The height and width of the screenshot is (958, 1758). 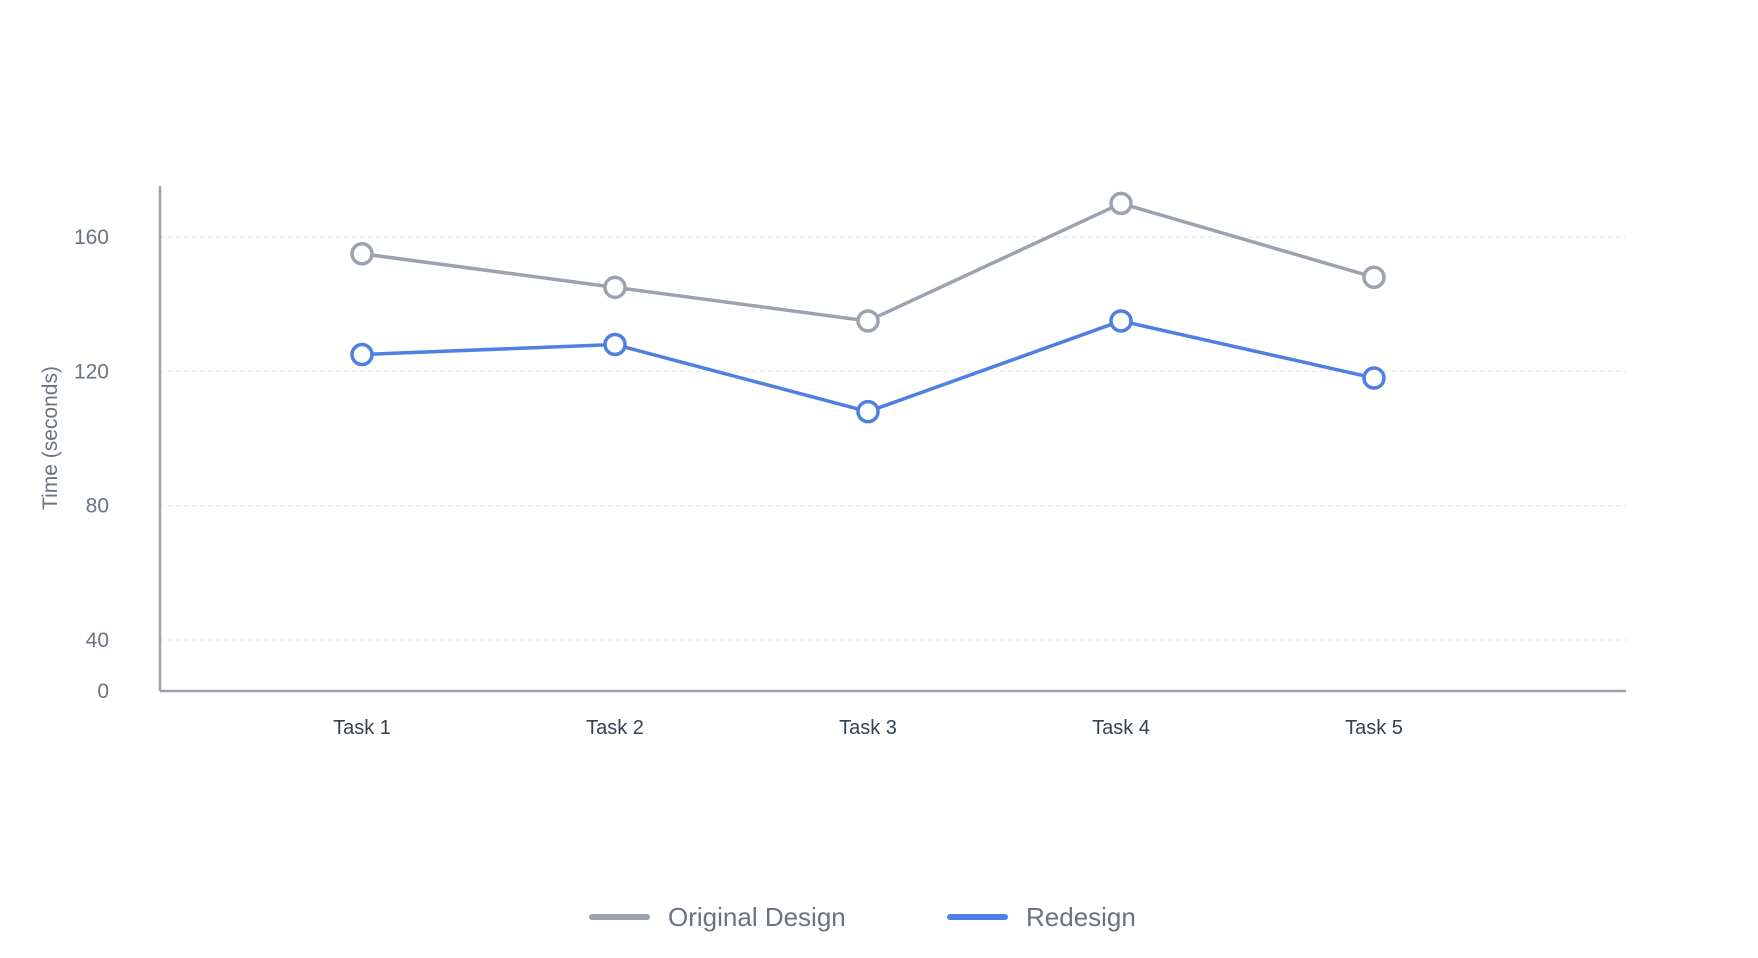 I want to click on series-original-design, so click(x=868, y=262).